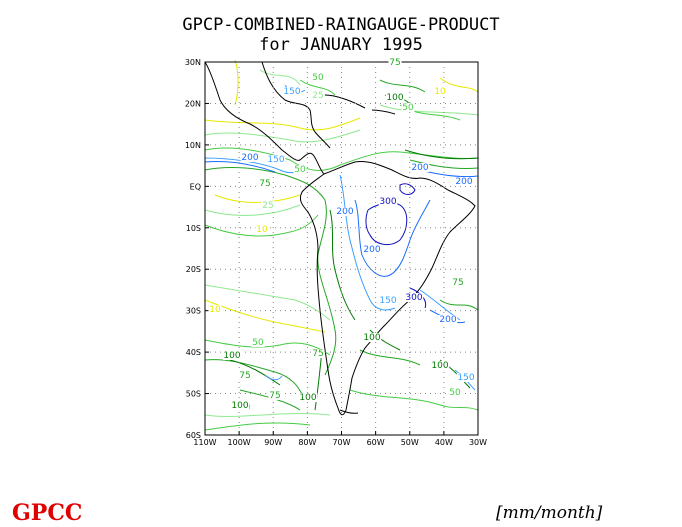 The image size is (682, 527). Describe the element at coordinates (193, 435) in the screenshot. I see `latitude-label: 60S` at that location.